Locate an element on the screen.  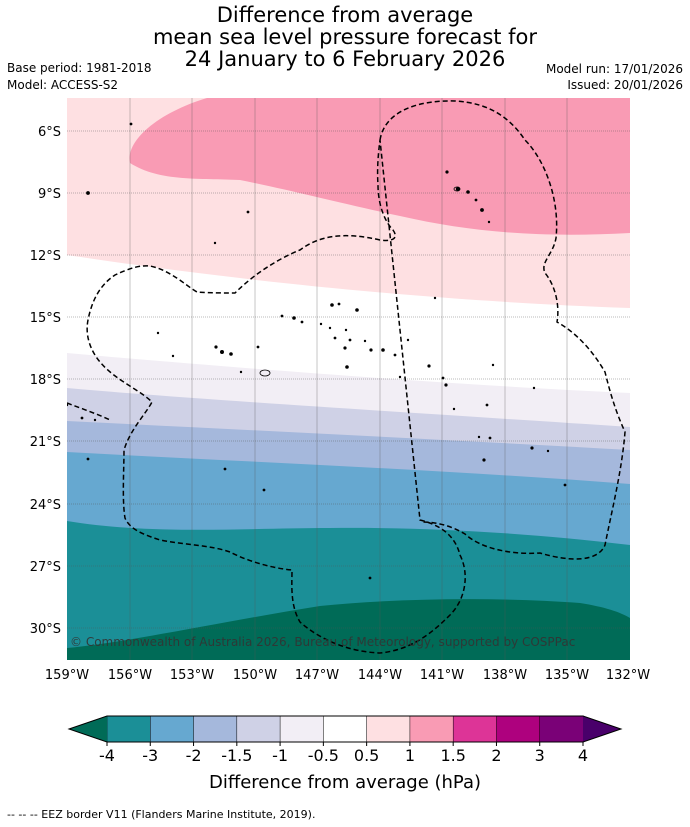
lat-label: 6°S is located at coordinates (49, 132).